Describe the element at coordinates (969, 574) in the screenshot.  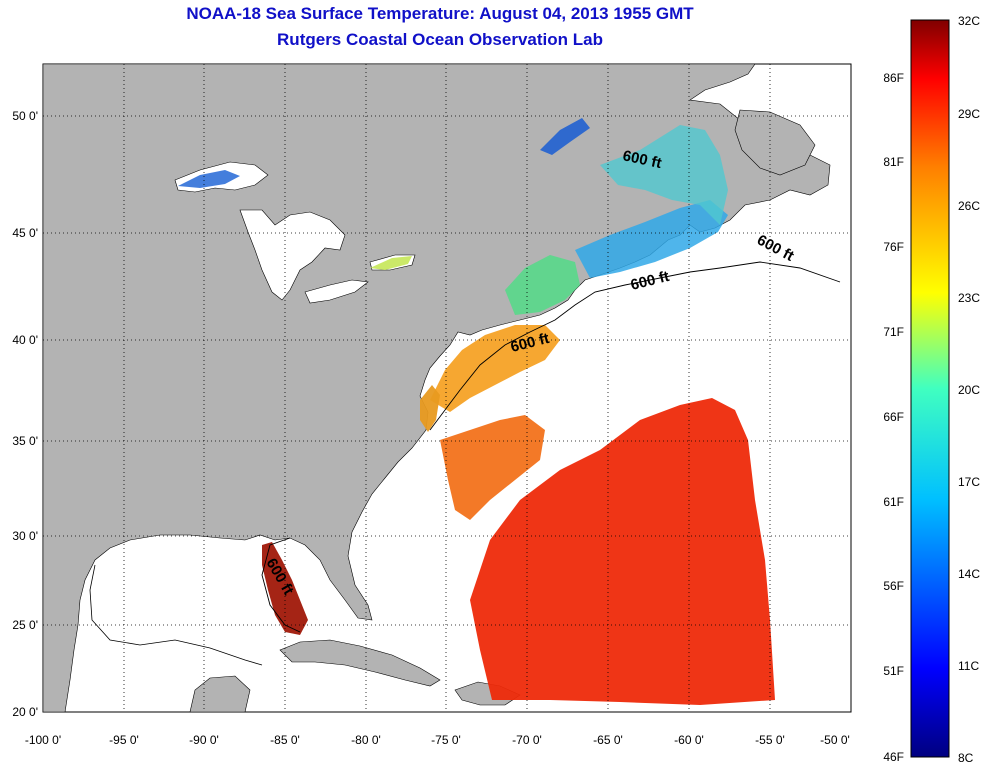
I see `celsius-label: 14C` at that location.